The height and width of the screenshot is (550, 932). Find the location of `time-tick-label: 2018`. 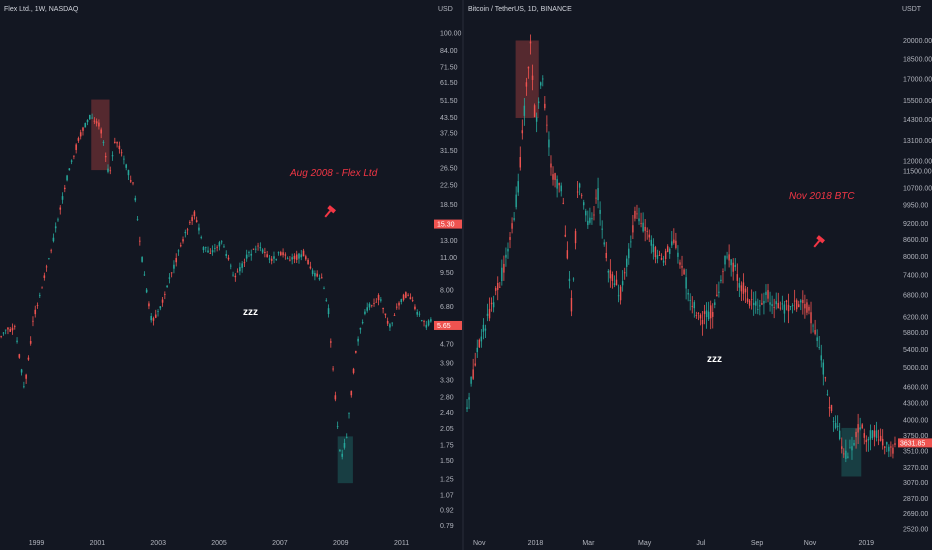

time-tick-label: 2018 is located at coordinates (536, 543).